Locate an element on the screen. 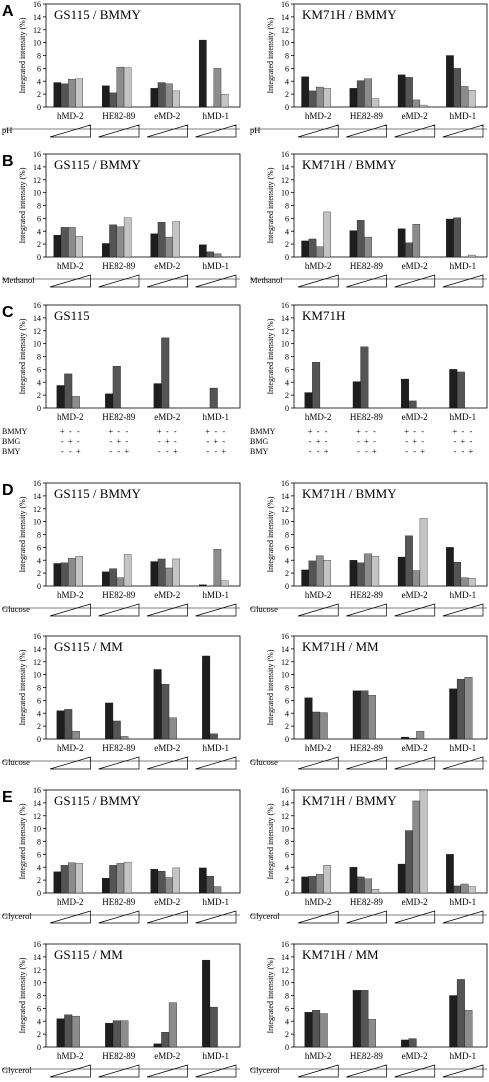  plot-frame is located at coordinates (390, 356).